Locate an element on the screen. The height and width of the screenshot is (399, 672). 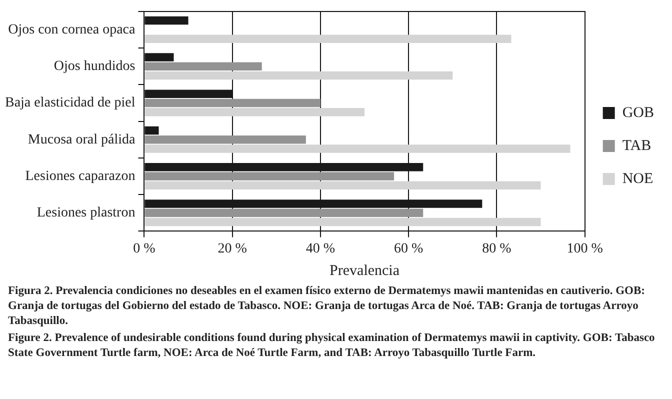
legend-label: GOB is located at coordinates (638, 112).